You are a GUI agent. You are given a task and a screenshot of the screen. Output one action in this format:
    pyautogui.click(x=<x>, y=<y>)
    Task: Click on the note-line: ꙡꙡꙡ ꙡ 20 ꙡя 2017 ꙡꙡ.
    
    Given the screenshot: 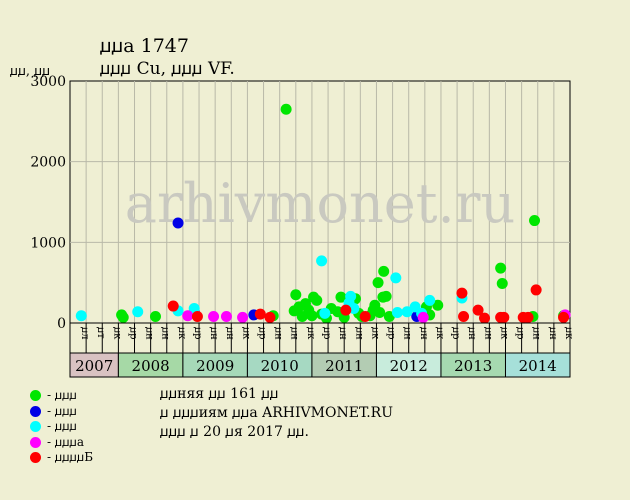 What is the action you would take?
    pyautogui.click(x=234, y=432)
    